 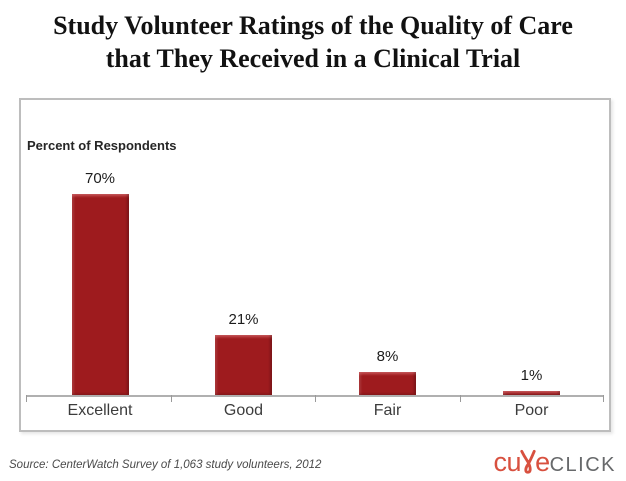 What do you see at coordinates (507, 462) in the screenshot?
I see `logo-text-red-prefix: cu` at bounding box center [507, 462].